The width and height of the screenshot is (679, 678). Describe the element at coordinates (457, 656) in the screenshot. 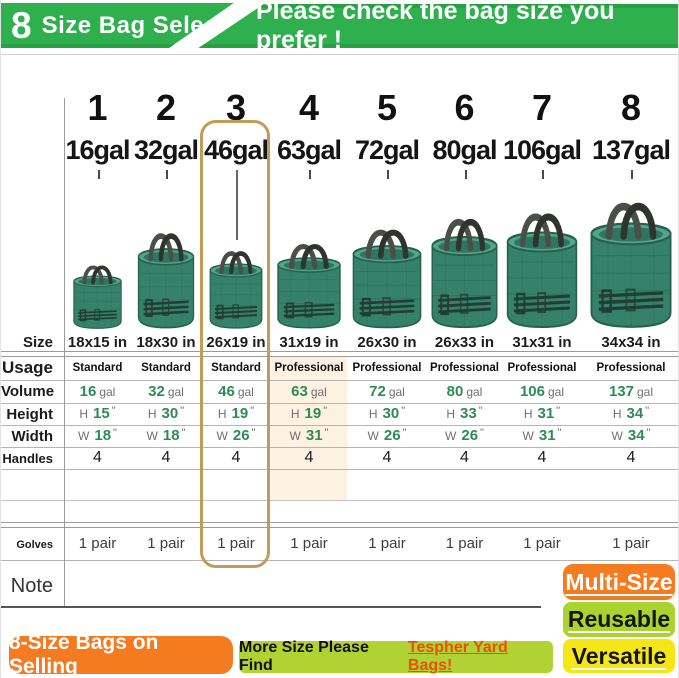

I see `brand-link: Tespher Yard Bags!` at that location.